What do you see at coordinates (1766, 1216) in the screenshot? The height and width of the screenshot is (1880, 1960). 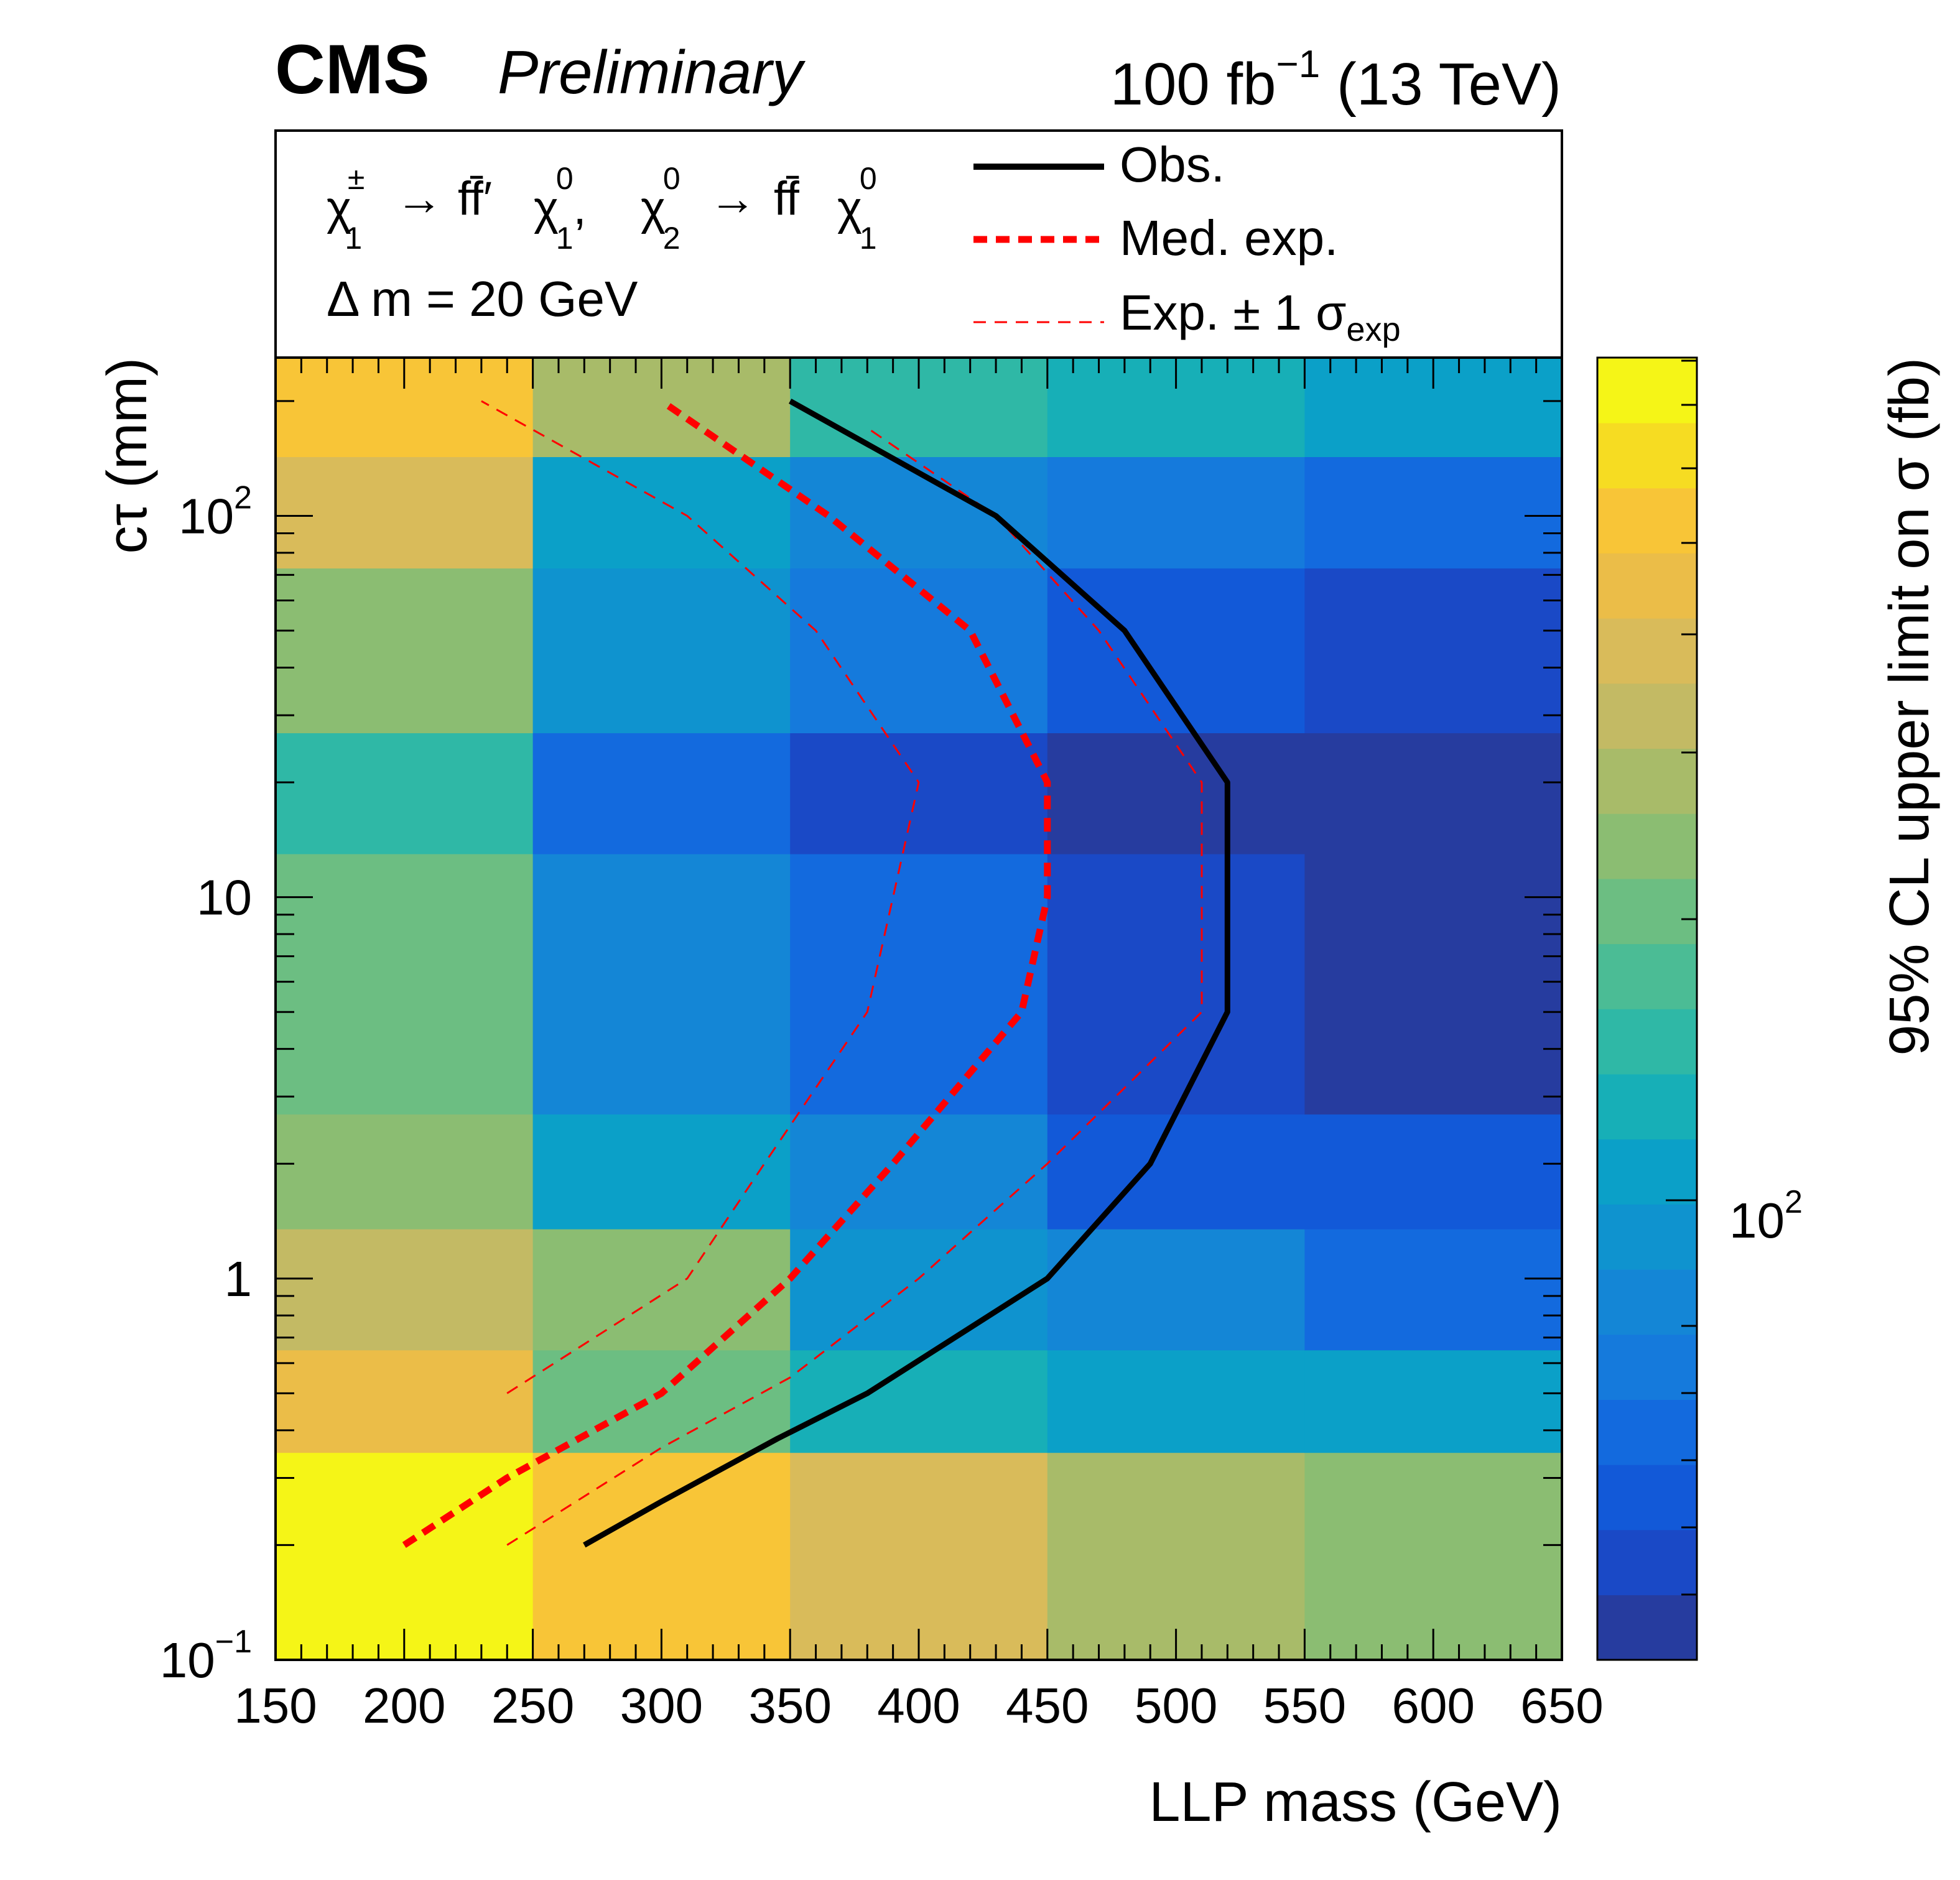 I see `colorbar-tick-label: 102` at bounding box center [1766, 1216].